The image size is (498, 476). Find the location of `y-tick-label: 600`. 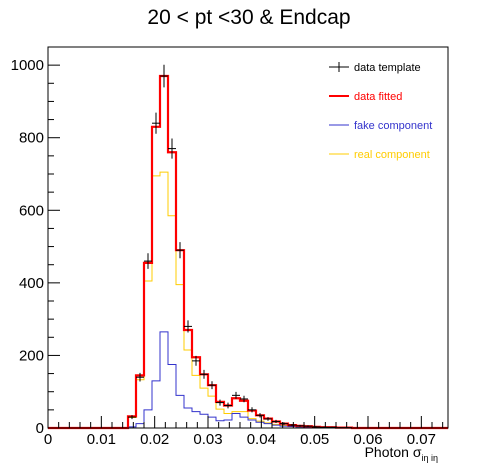

y-tick-label: 600 is located at coordinates (31, 210).